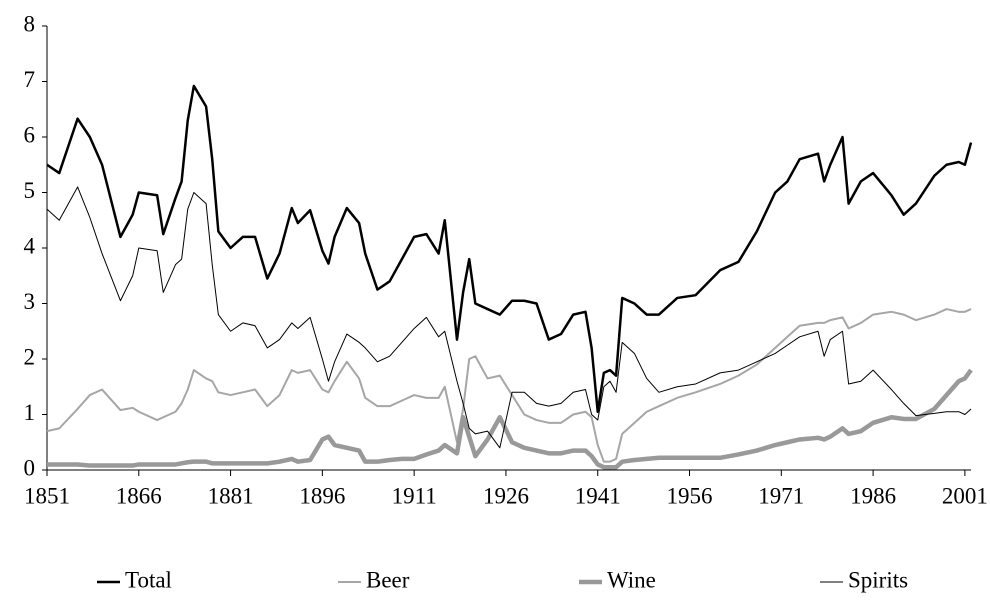 This screenshot has height=603, width=990. I want to click on y-tick-label: 0, so click(30, 467).